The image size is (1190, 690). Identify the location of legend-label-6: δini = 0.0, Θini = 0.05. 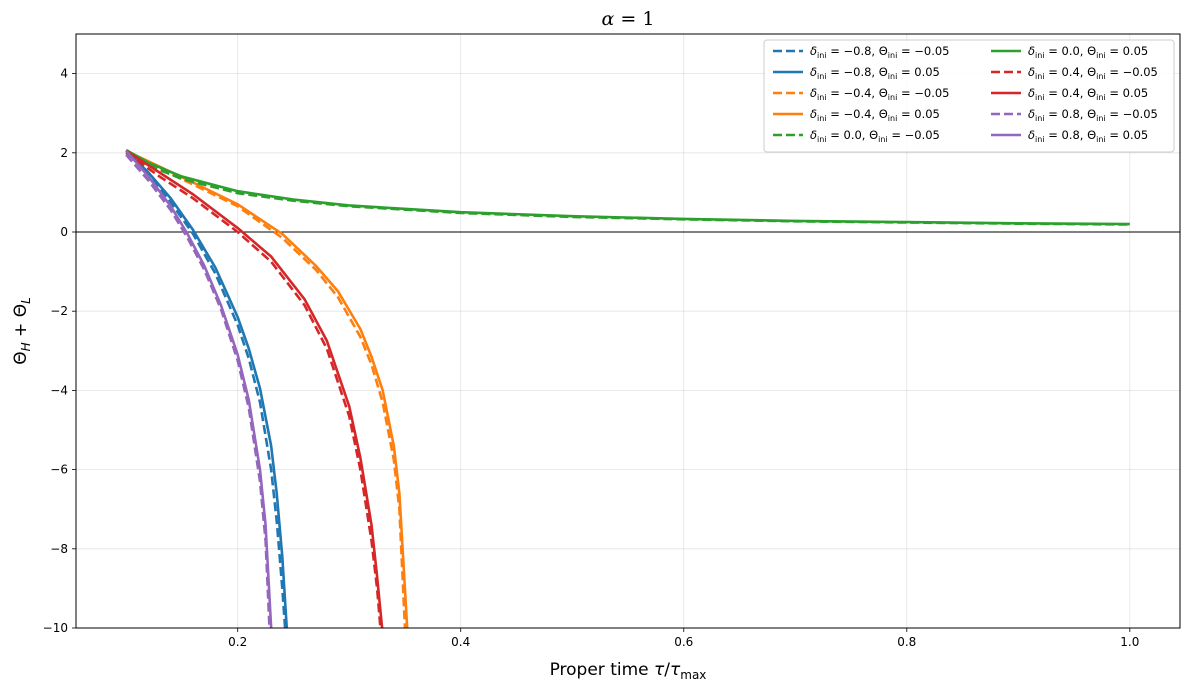
(1088, 52).